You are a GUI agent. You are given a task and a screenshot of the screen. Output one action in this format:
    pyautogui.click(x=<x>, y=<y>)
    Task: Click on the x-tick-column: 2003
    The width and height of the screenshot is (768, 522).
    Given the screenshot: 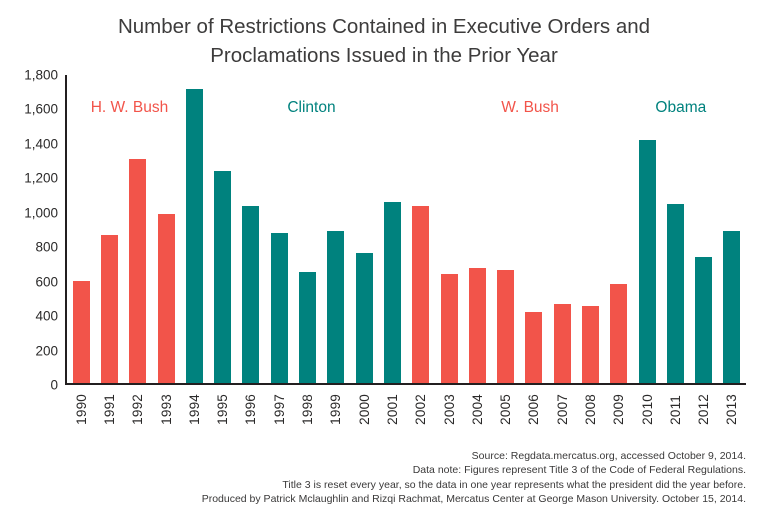 What is the action you would take?
    pyautogui.click(x=449, y=407)
    